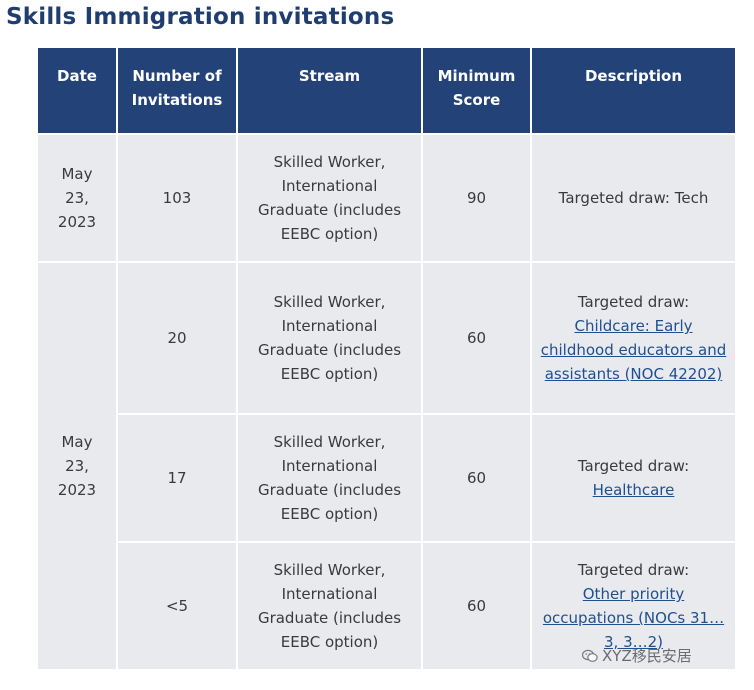 The height and width of the screenshot is (690, 754). What do you see at coordinates (200, 17) in the screenshot?
I see `page-title: Skills Immigration invitations` at bounding box center [200, 17].